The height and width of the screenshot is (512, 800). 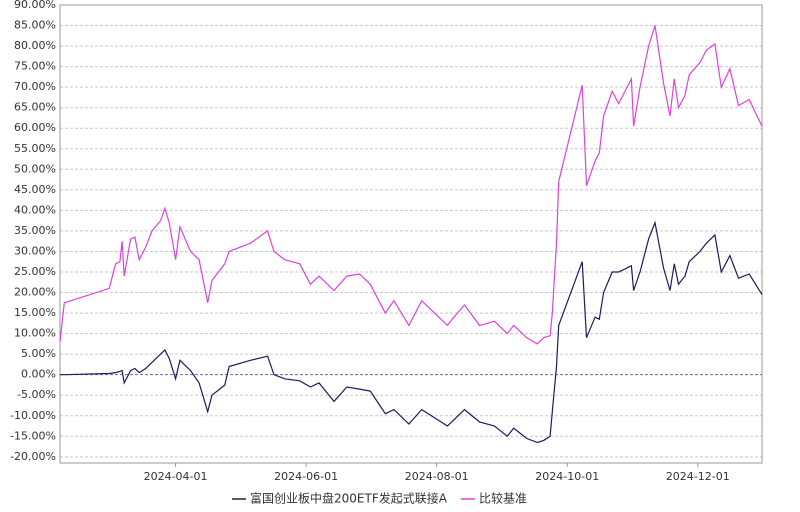 I want to click on legend-label: 富国创业板中盘200ETF发起式联接A, so click(x=349, y=498).